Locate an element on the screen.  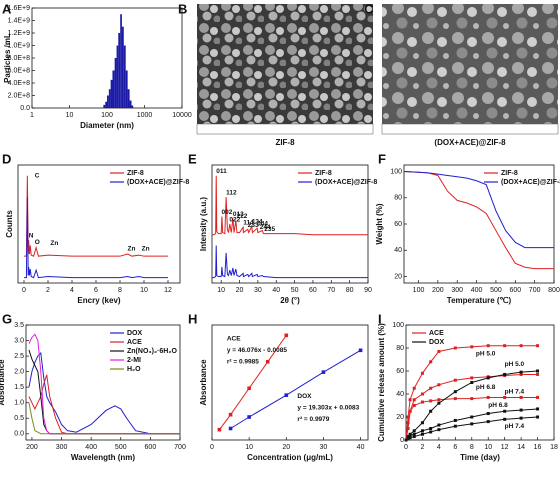
caption: ZIF-8 is located at coordinates (285, 142).